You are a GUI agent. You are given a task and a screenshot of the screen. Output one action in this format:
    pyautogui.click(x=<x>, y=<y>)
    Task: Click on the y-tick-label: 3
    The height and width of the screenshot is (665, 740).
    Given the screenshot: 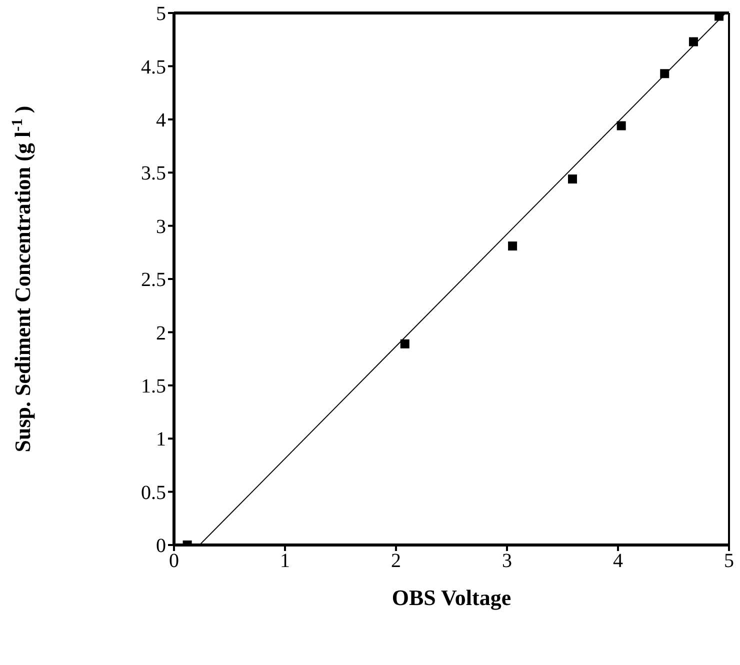 What is the action you would take?
    pyautogui.click(x=161, y=227)
    